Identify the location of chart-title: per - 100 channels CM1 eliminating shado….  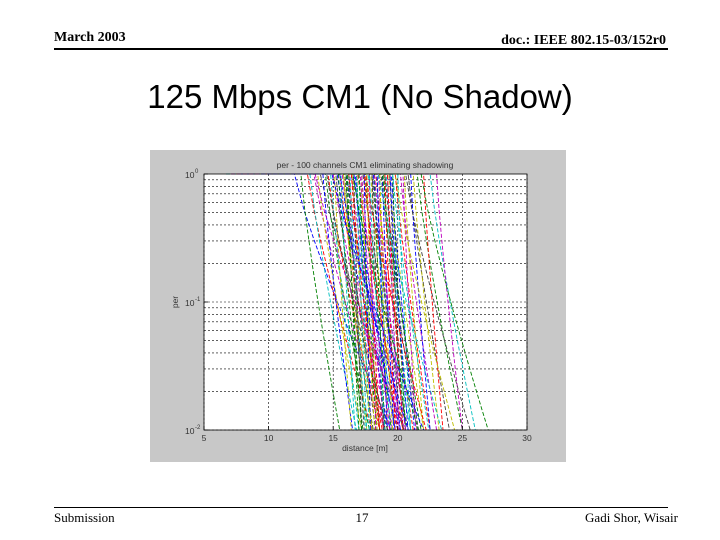
(365, 165).